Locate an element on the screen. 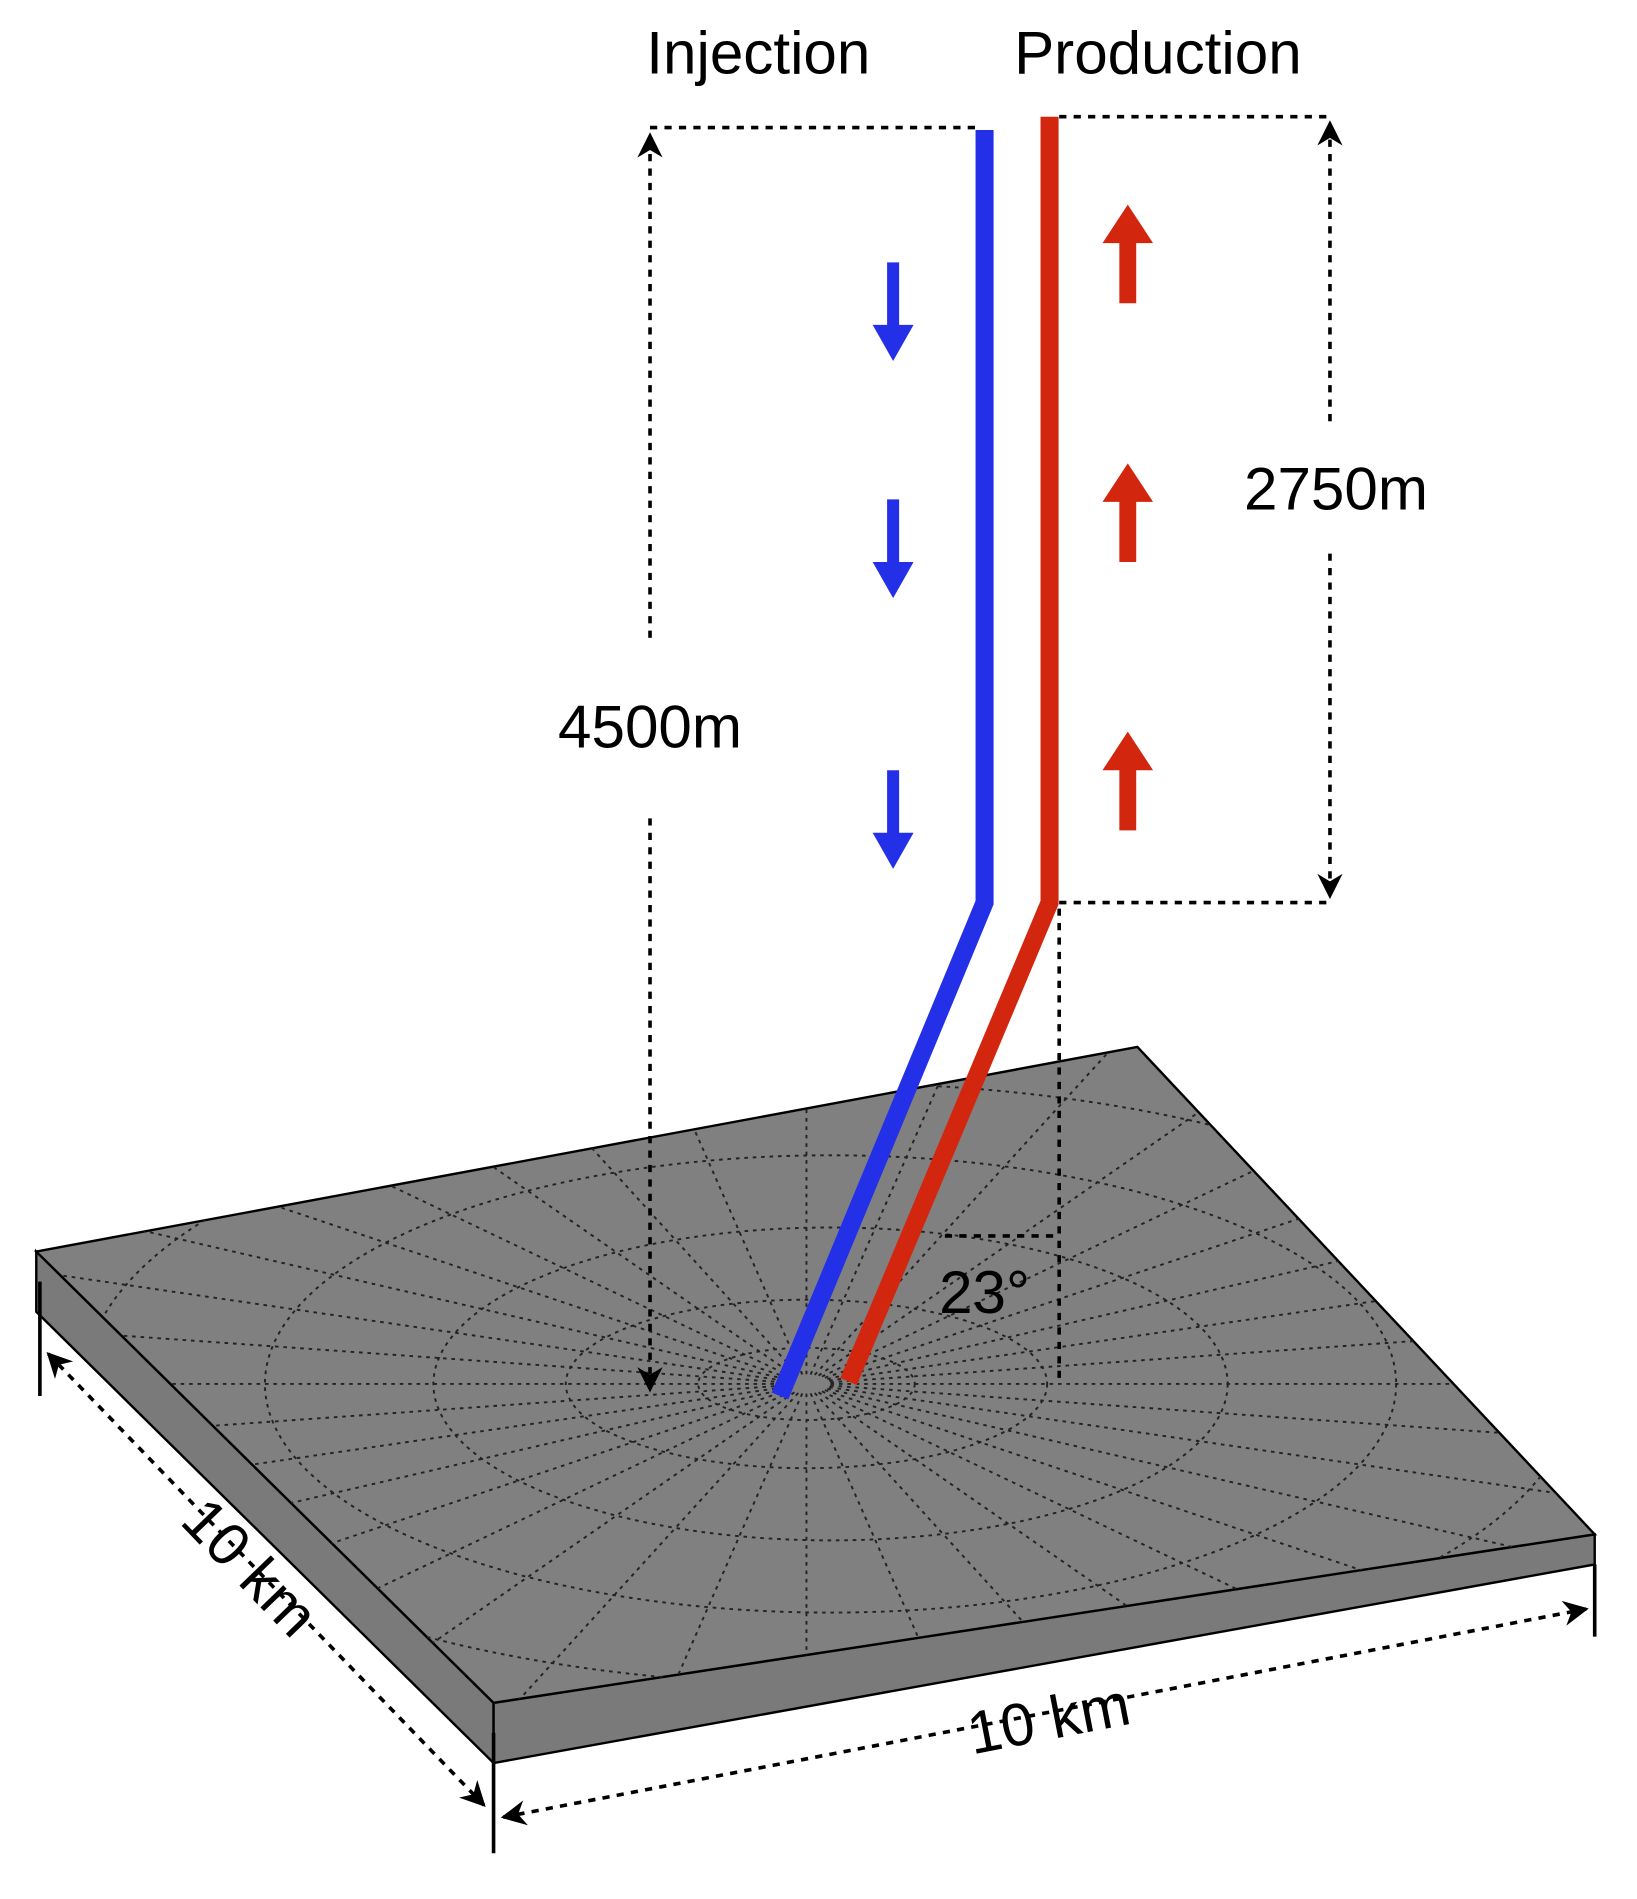 The image size is (1637, 1899). injection-well is located at coordinates (882, 764).